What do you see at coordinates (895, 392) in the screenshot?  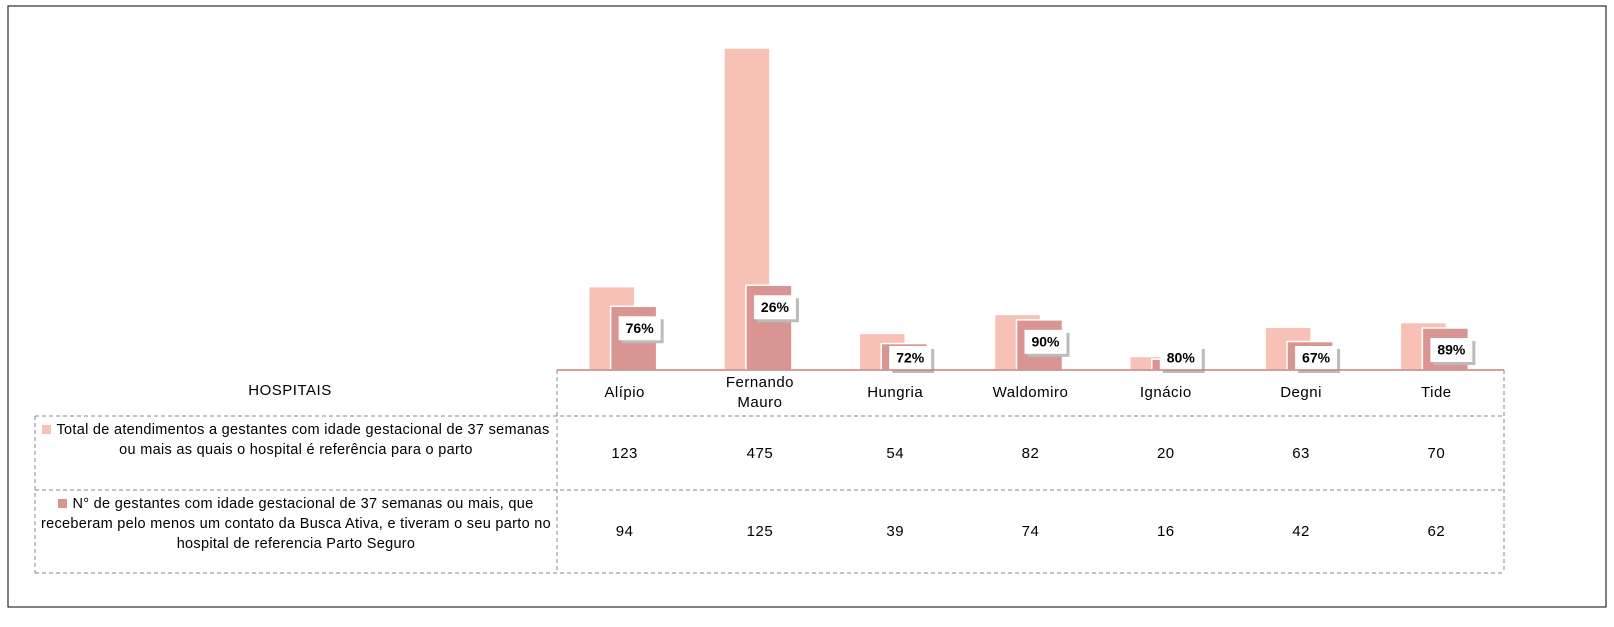 I see `x-tick-label: Hungria` at bounding box center [895, 392].